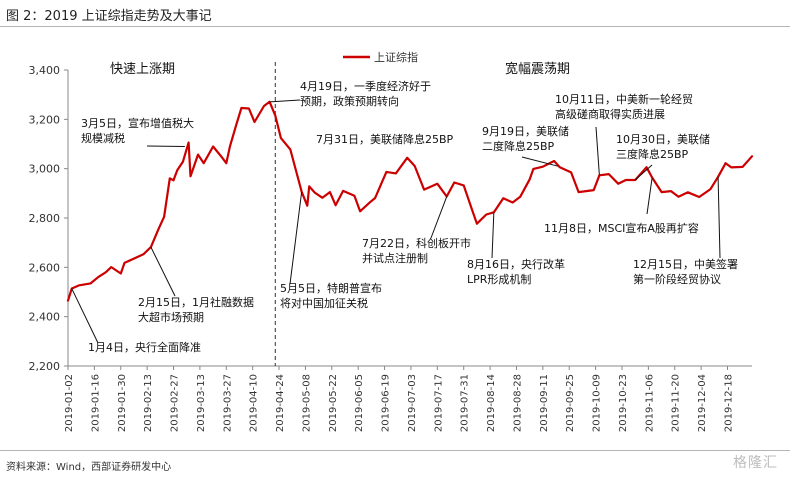 The image size is (790, 477). I want to click on x-tick-label: 2019-04-24, so click(280, 403).